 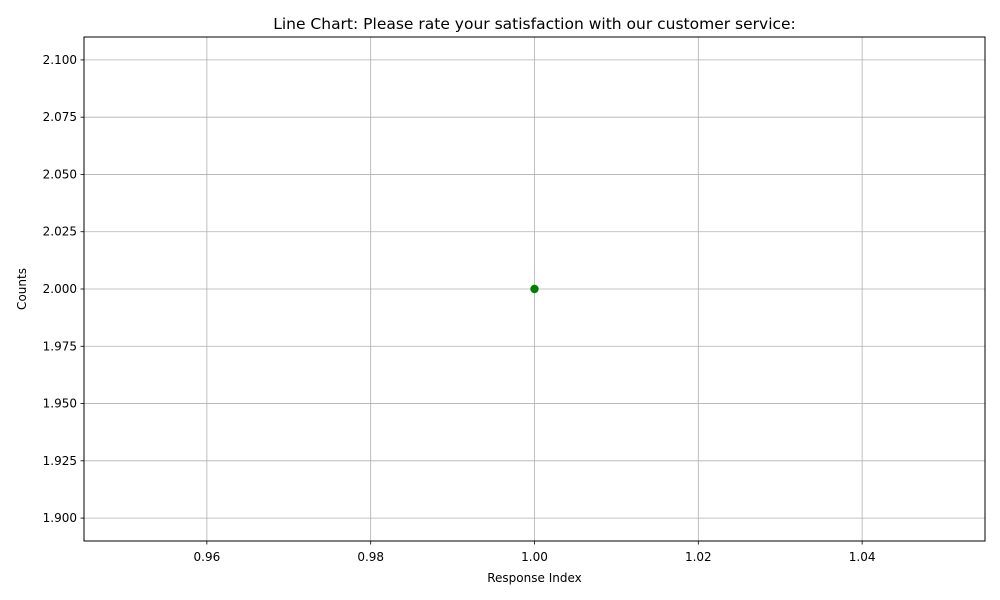 What do you see at coordinates (60, 60) in the screenshot?
I see `y-tick-label: 2.100` at bounding box center [60, 60].